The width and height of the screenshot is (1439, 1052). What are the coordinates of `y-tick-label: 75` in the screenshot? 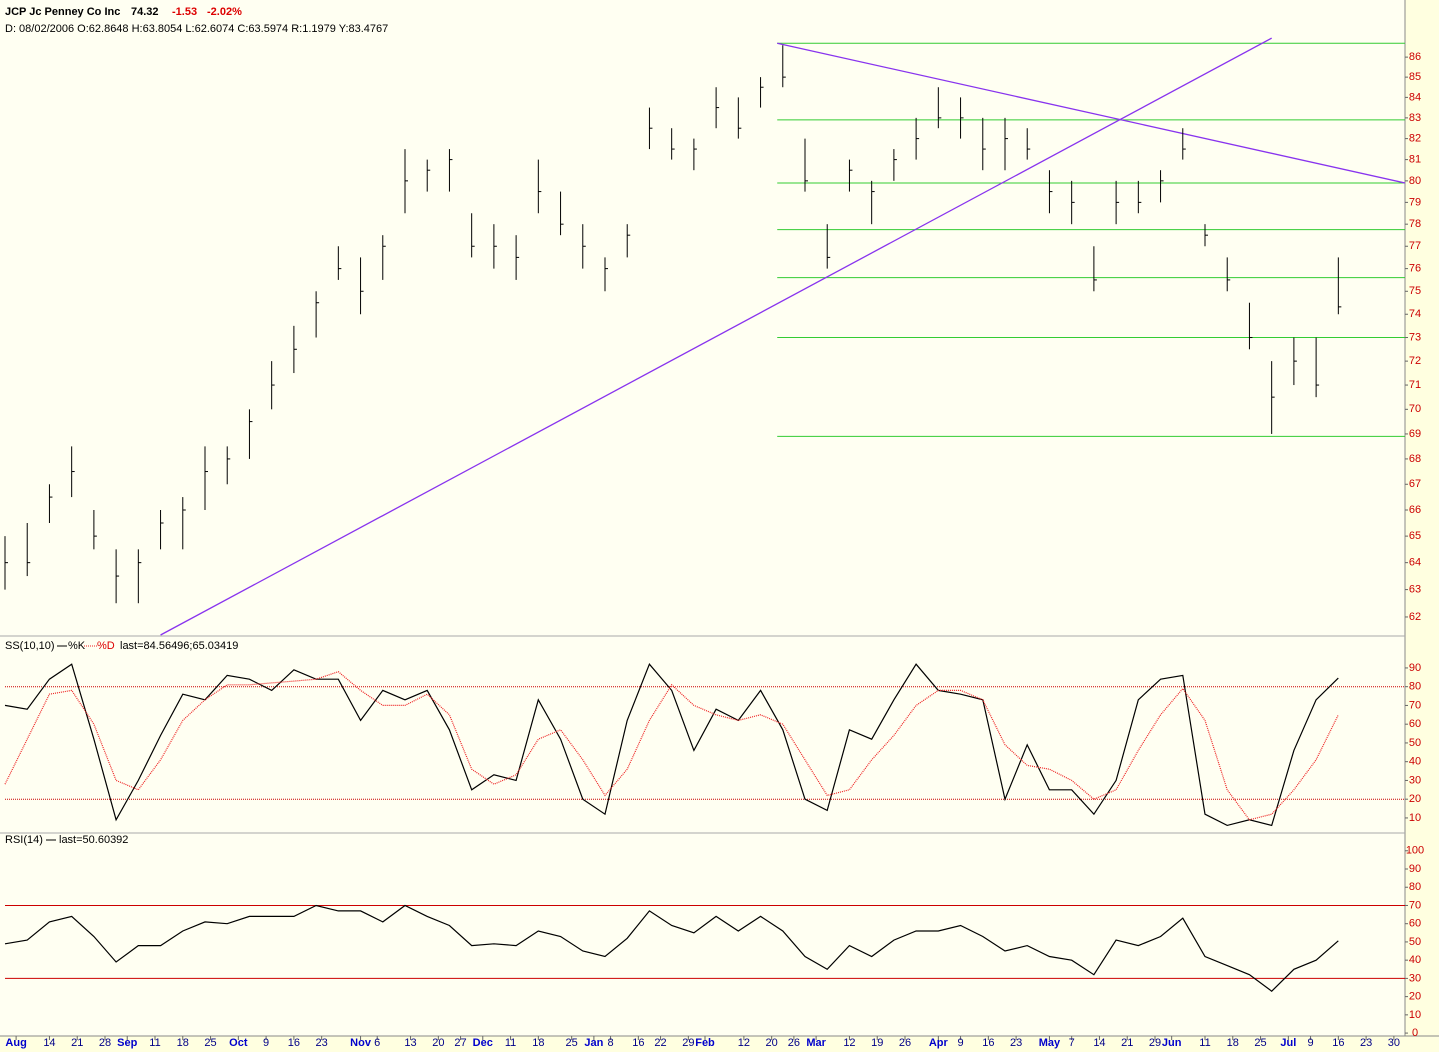 It's located at (1415, 291).